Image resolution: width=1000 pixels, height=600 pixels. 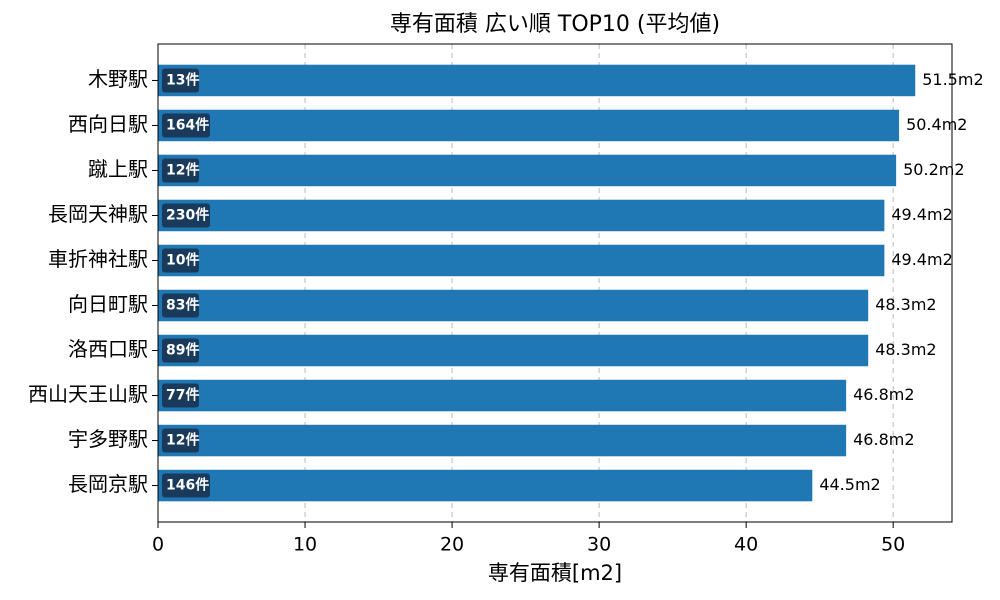 What do you see at coordinates (108, 484) in the screenshot?
I see `y-tick-label: 長岡京駅` at bounding box center [108, 484].